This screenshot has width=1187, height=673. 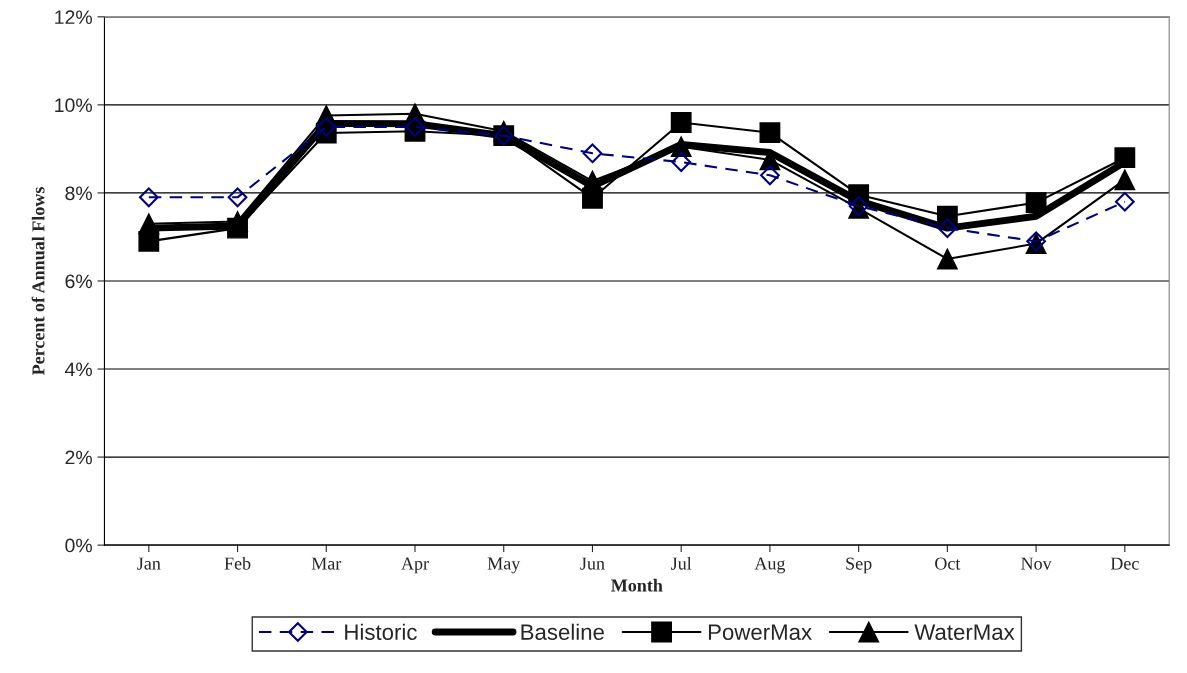 What do you see at coordinates (770, 565) in the screenshot?
I see `x-tick-label: Aug` at bounding box center [770, 565].